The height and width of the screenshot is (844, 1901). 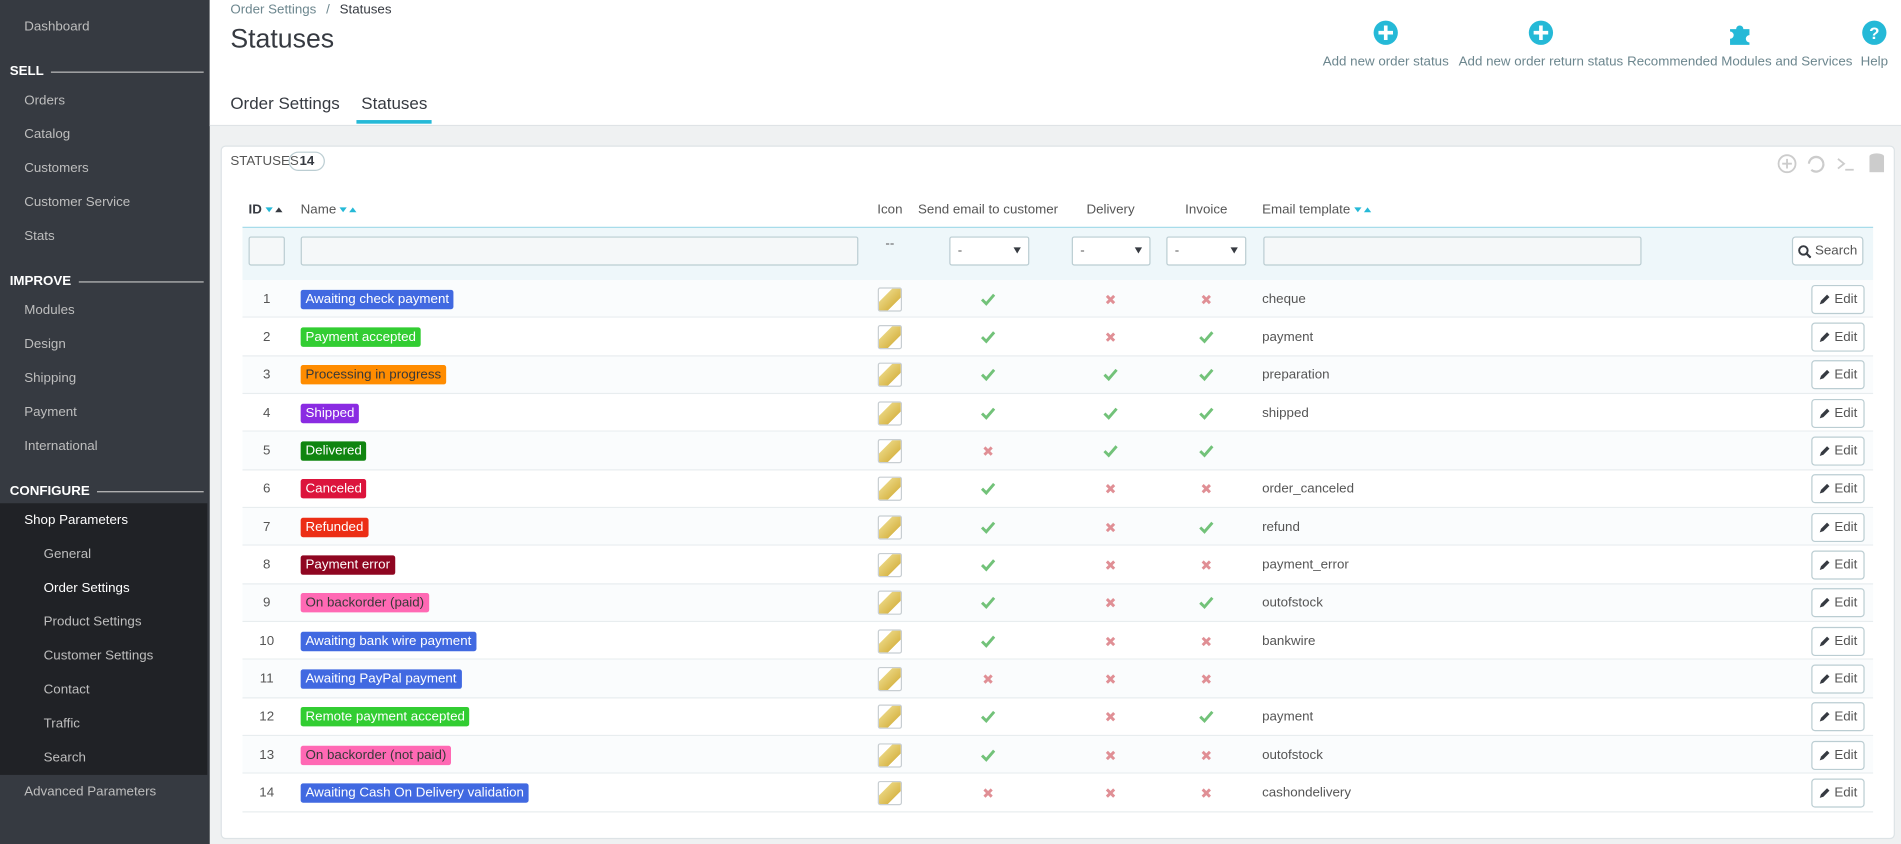 I want to click on tab: Statuses, so click(x=394, y=103).